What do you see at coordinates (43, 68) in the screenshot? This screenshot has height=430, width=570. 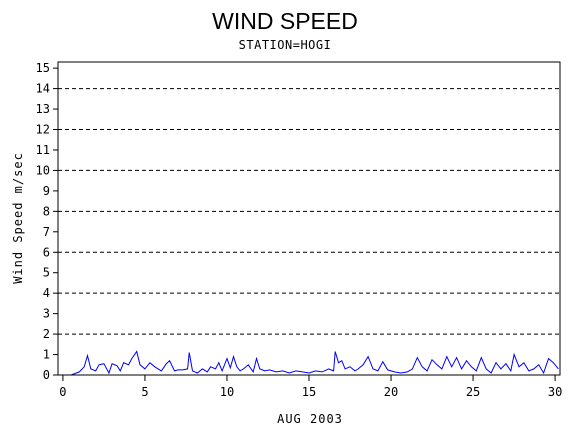 I see `y-tick-label-15: 15` at bounding box center [43, 68].